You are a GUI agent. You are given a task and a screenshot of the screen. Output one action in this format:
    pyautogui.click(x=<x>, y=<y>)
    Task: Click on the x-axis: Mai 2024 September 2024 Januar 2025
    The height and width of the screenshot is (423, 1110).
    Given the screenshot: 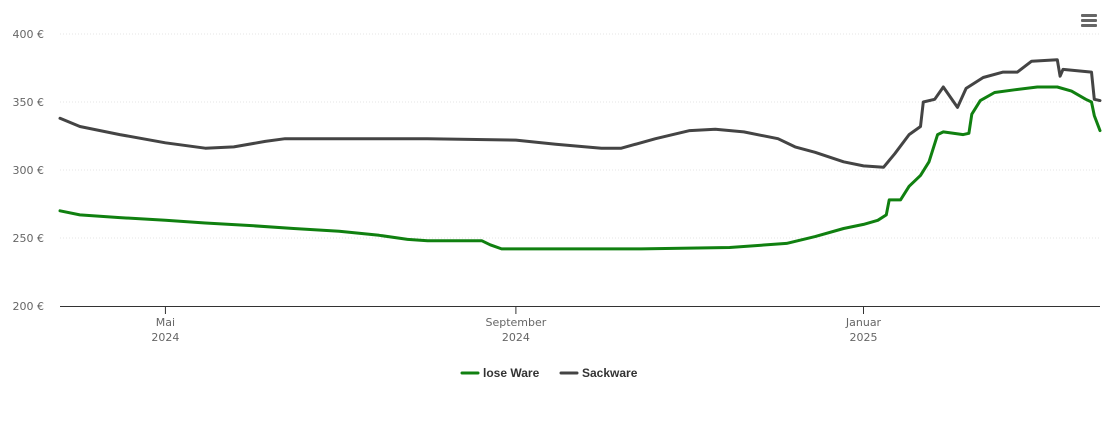 What is the action you would take?
    pyautogui.click(x=516, y=325)
    